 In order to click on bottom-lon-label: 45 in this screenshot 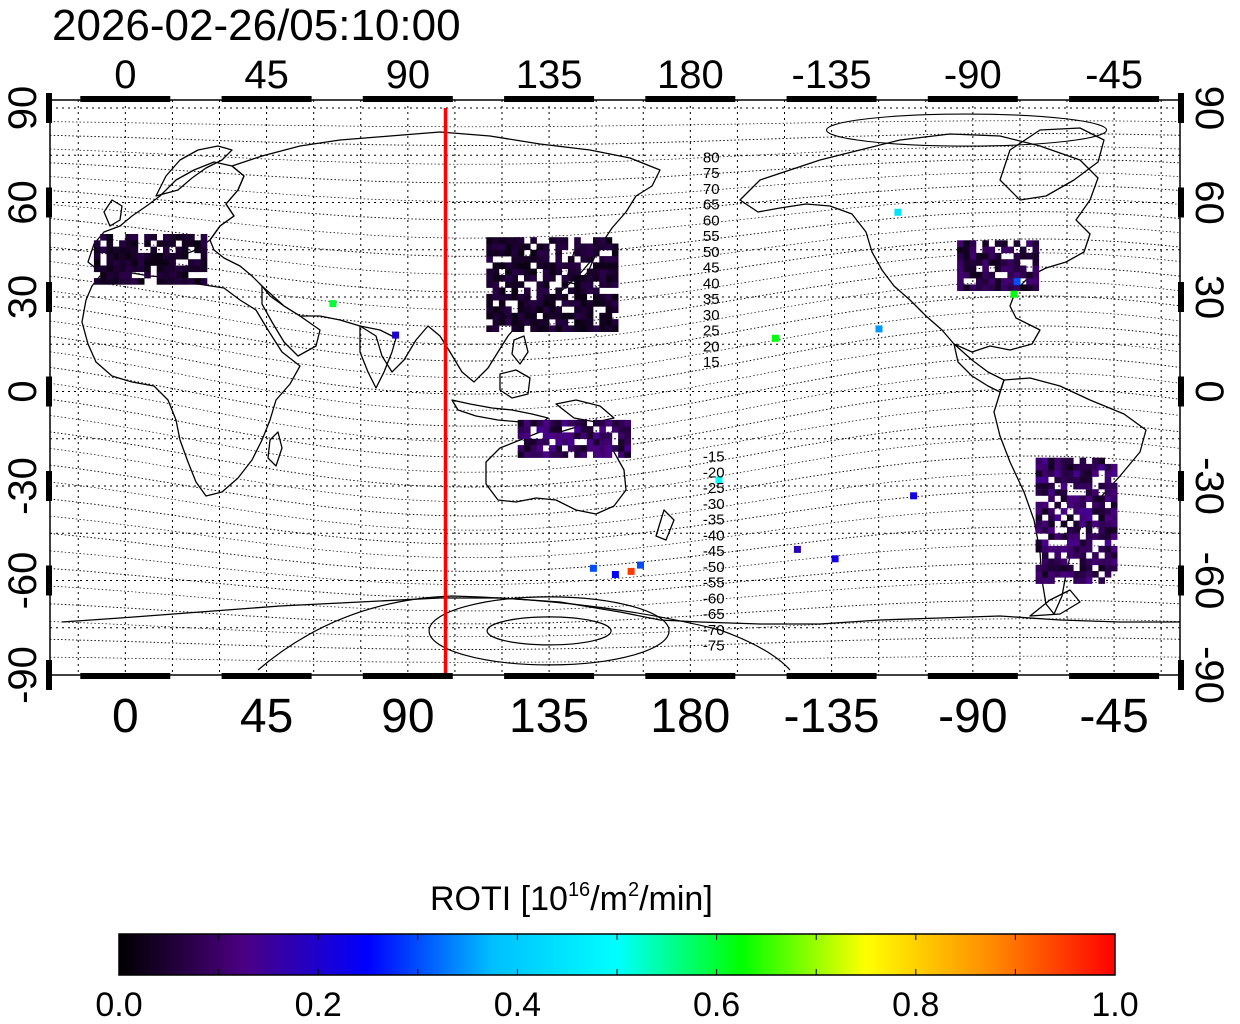, I will do `click(266, 716)`.